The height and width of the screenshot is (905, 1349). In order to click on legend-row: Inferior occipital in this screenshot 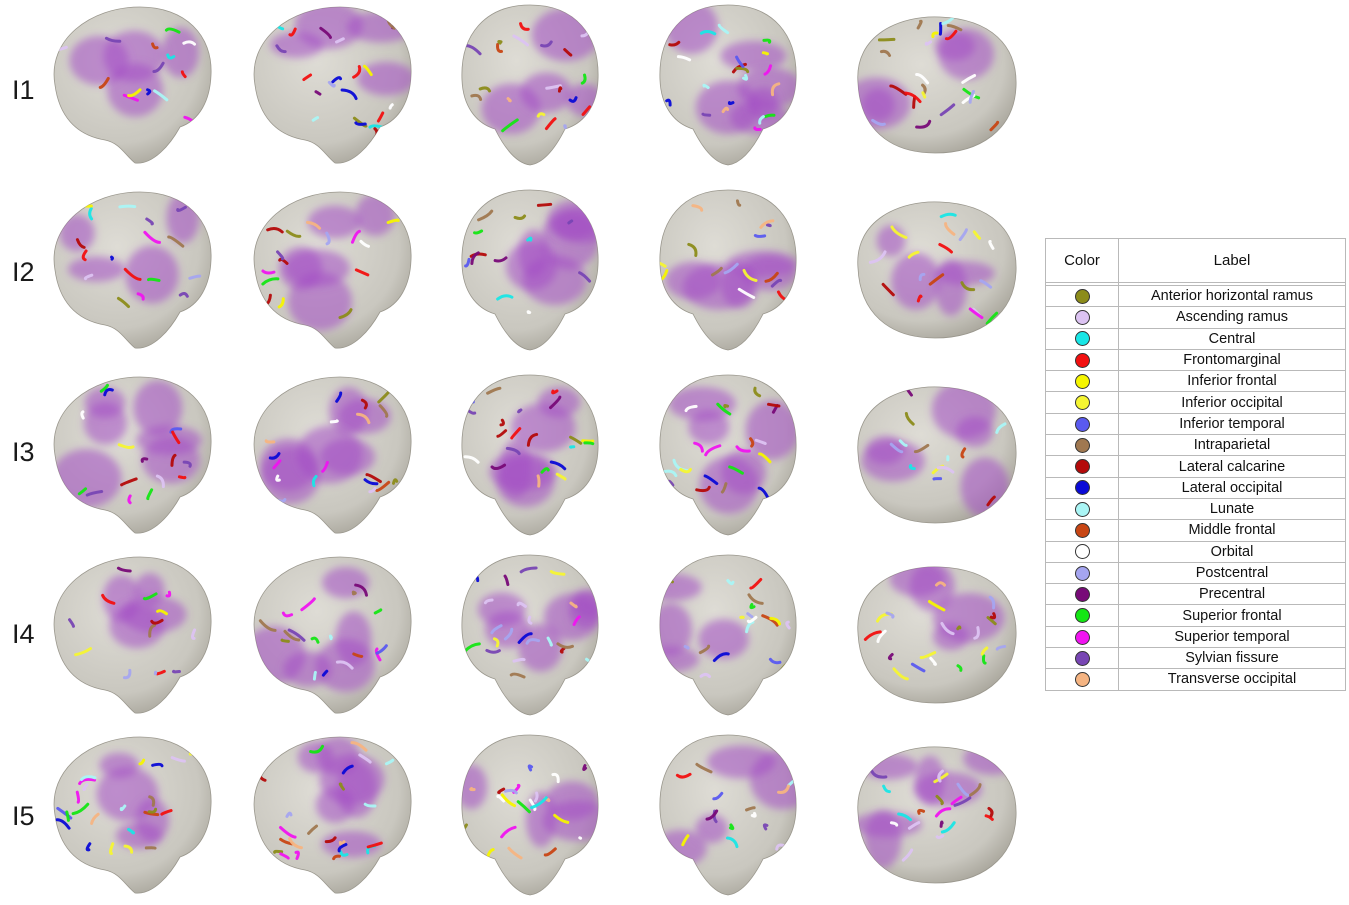, I will do `click(1195, 402)`.